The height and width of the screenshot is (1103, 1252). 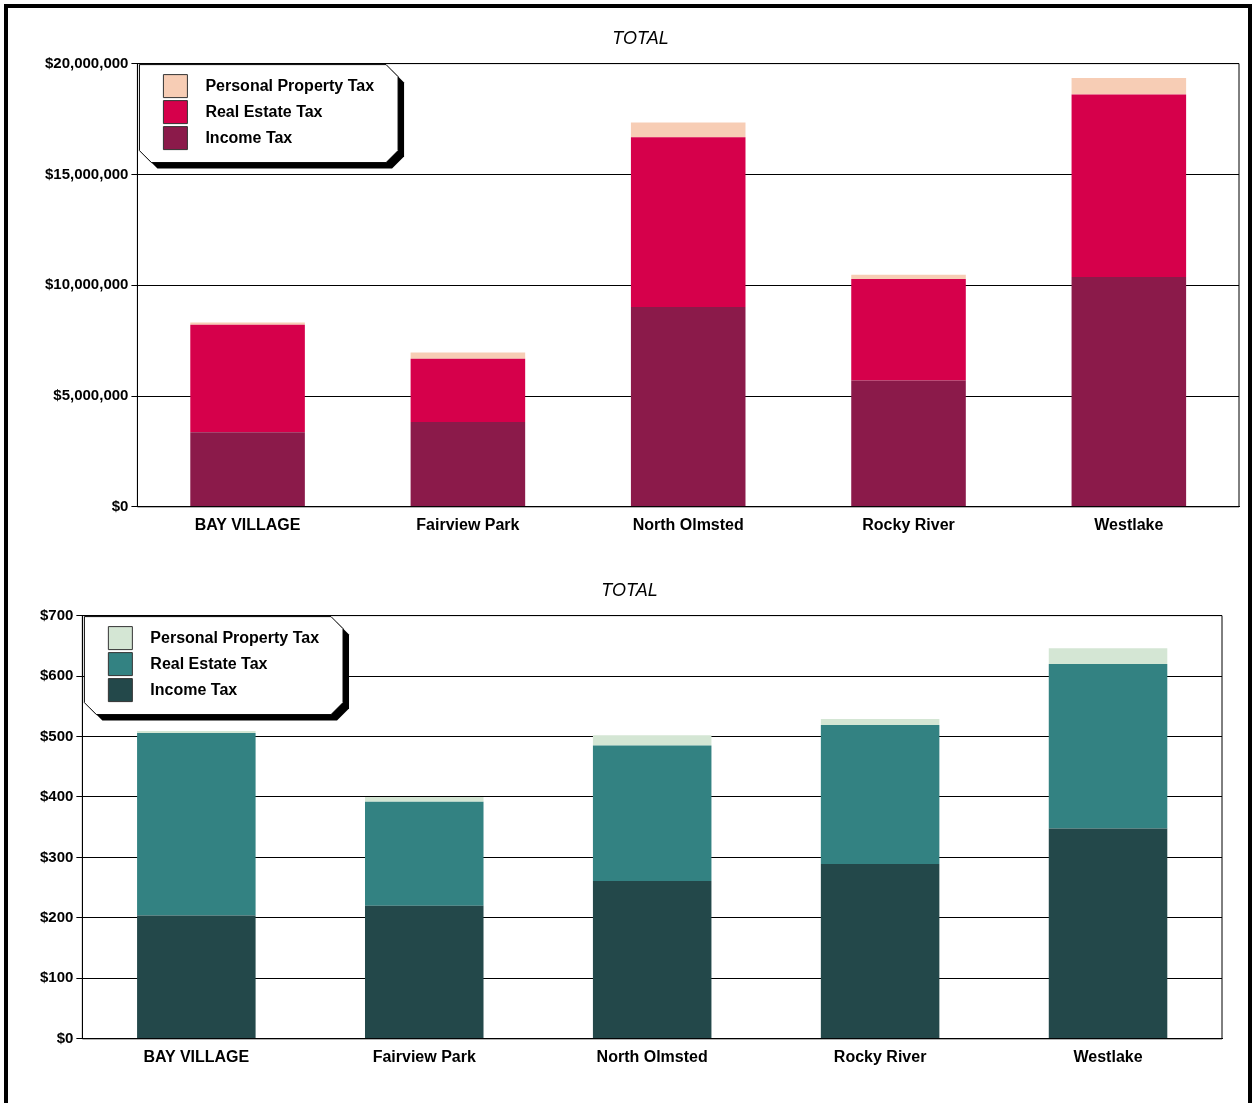 What do you see at coordinates (56, 735) in the screenshot?
I see `y-tick-label: $500` at bounding box center [56, 735].